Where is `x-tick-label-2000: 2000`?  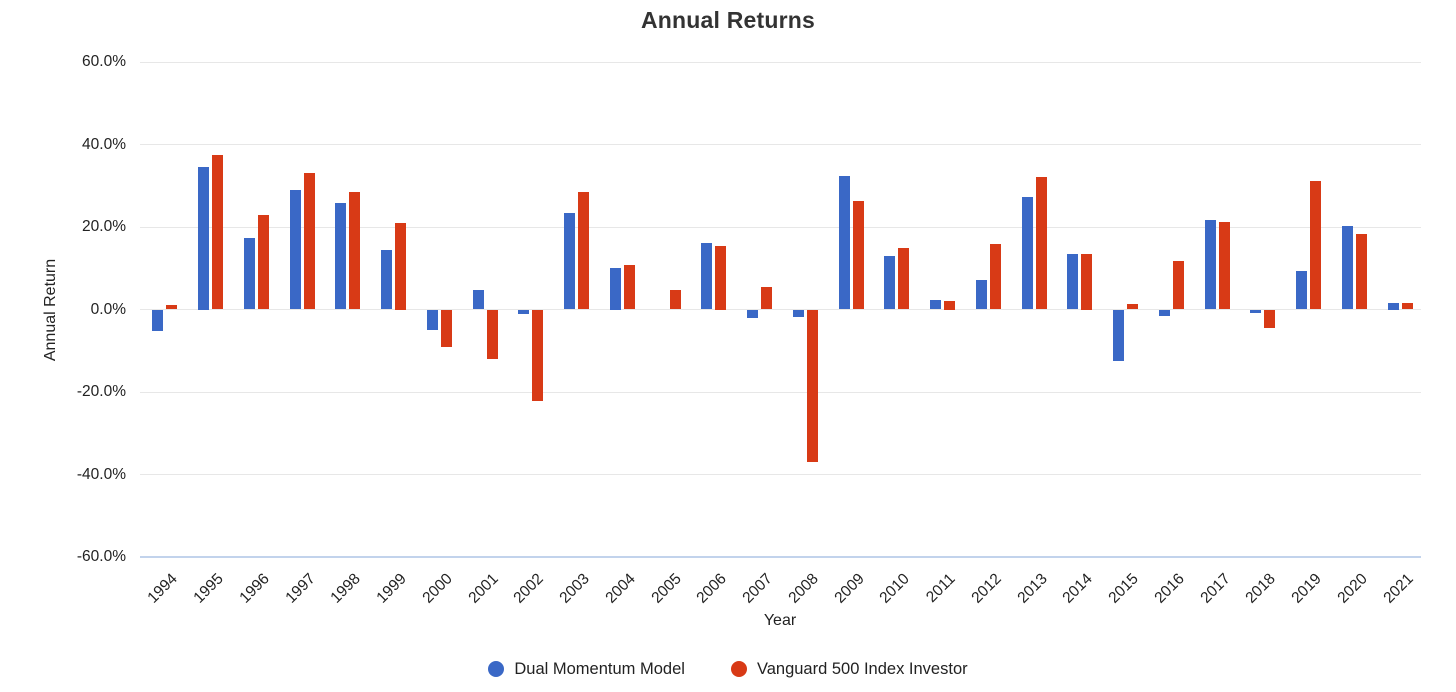 x-tick-label-2000: 2000 is located at coordinates (437, 588).